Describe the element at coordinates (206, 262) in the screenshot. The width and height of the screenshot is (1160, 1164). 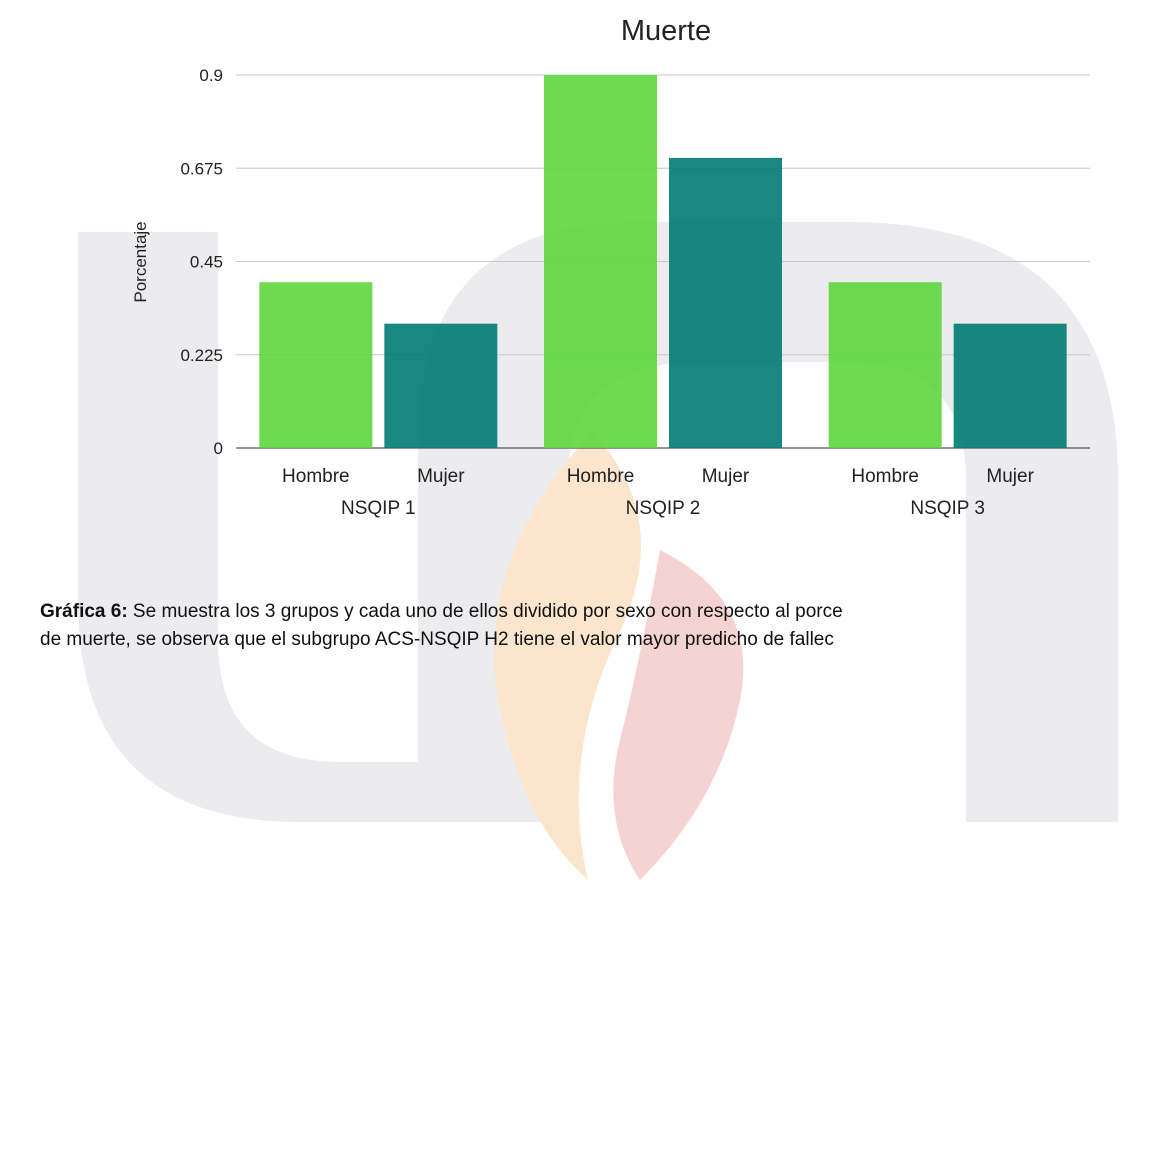
I see `y-tick-label: 0.45` at that location.